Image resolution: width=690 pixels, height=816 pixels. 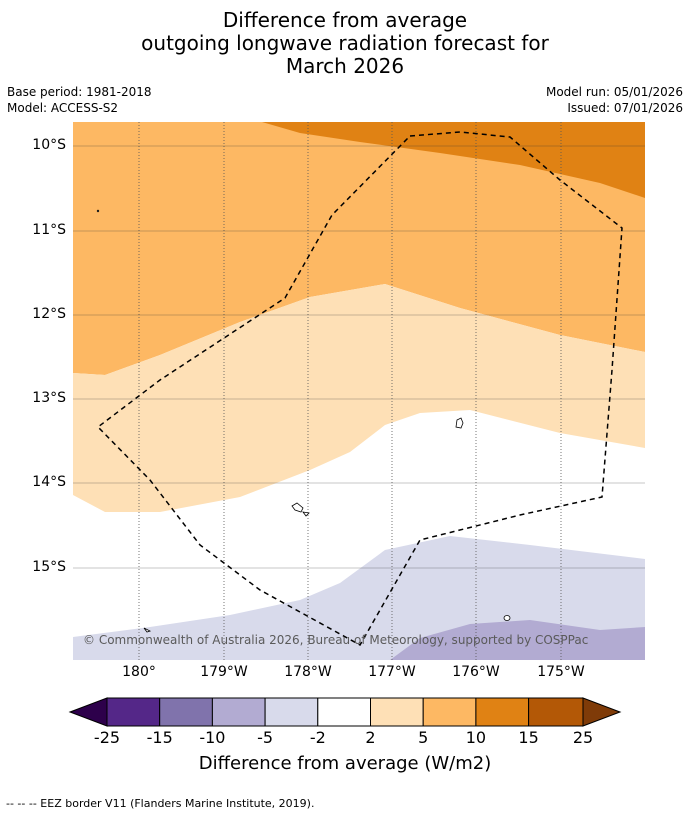 I want to click on lon-label: 177°W, so click(x=392, y=672).